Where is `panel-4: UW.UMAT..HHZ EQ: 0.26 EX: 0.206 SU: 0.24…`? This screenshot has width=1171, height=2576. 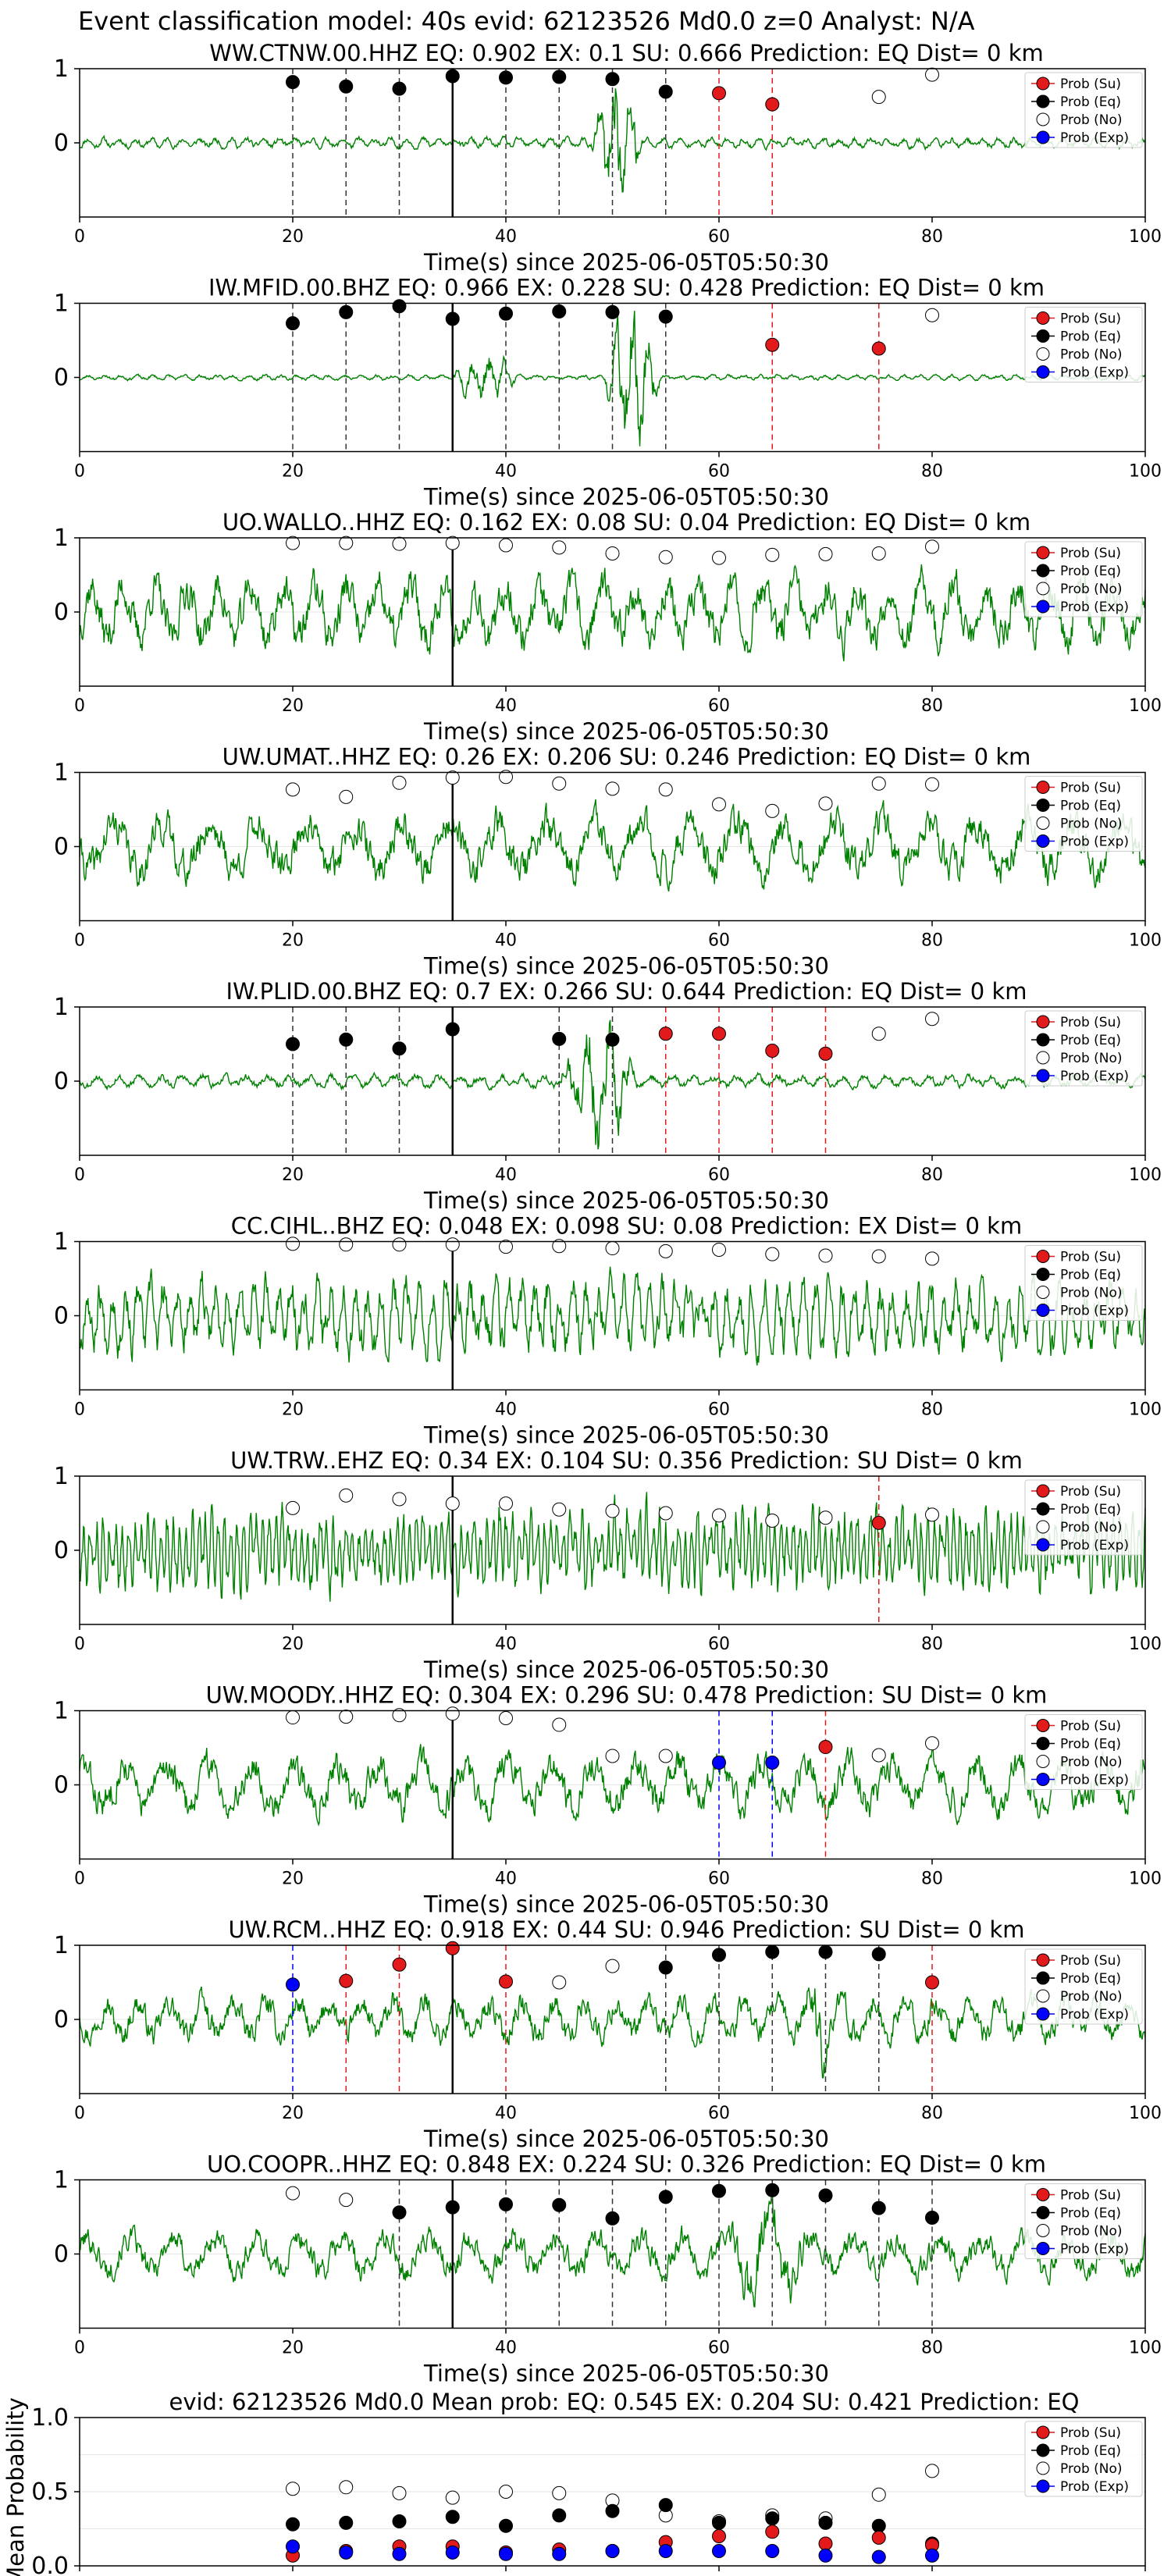
panel-4: UW.UMAT..HHZ EQ: 0.26 EX: 0.206 SU: 0.24… is located at coordinates (608, 862).